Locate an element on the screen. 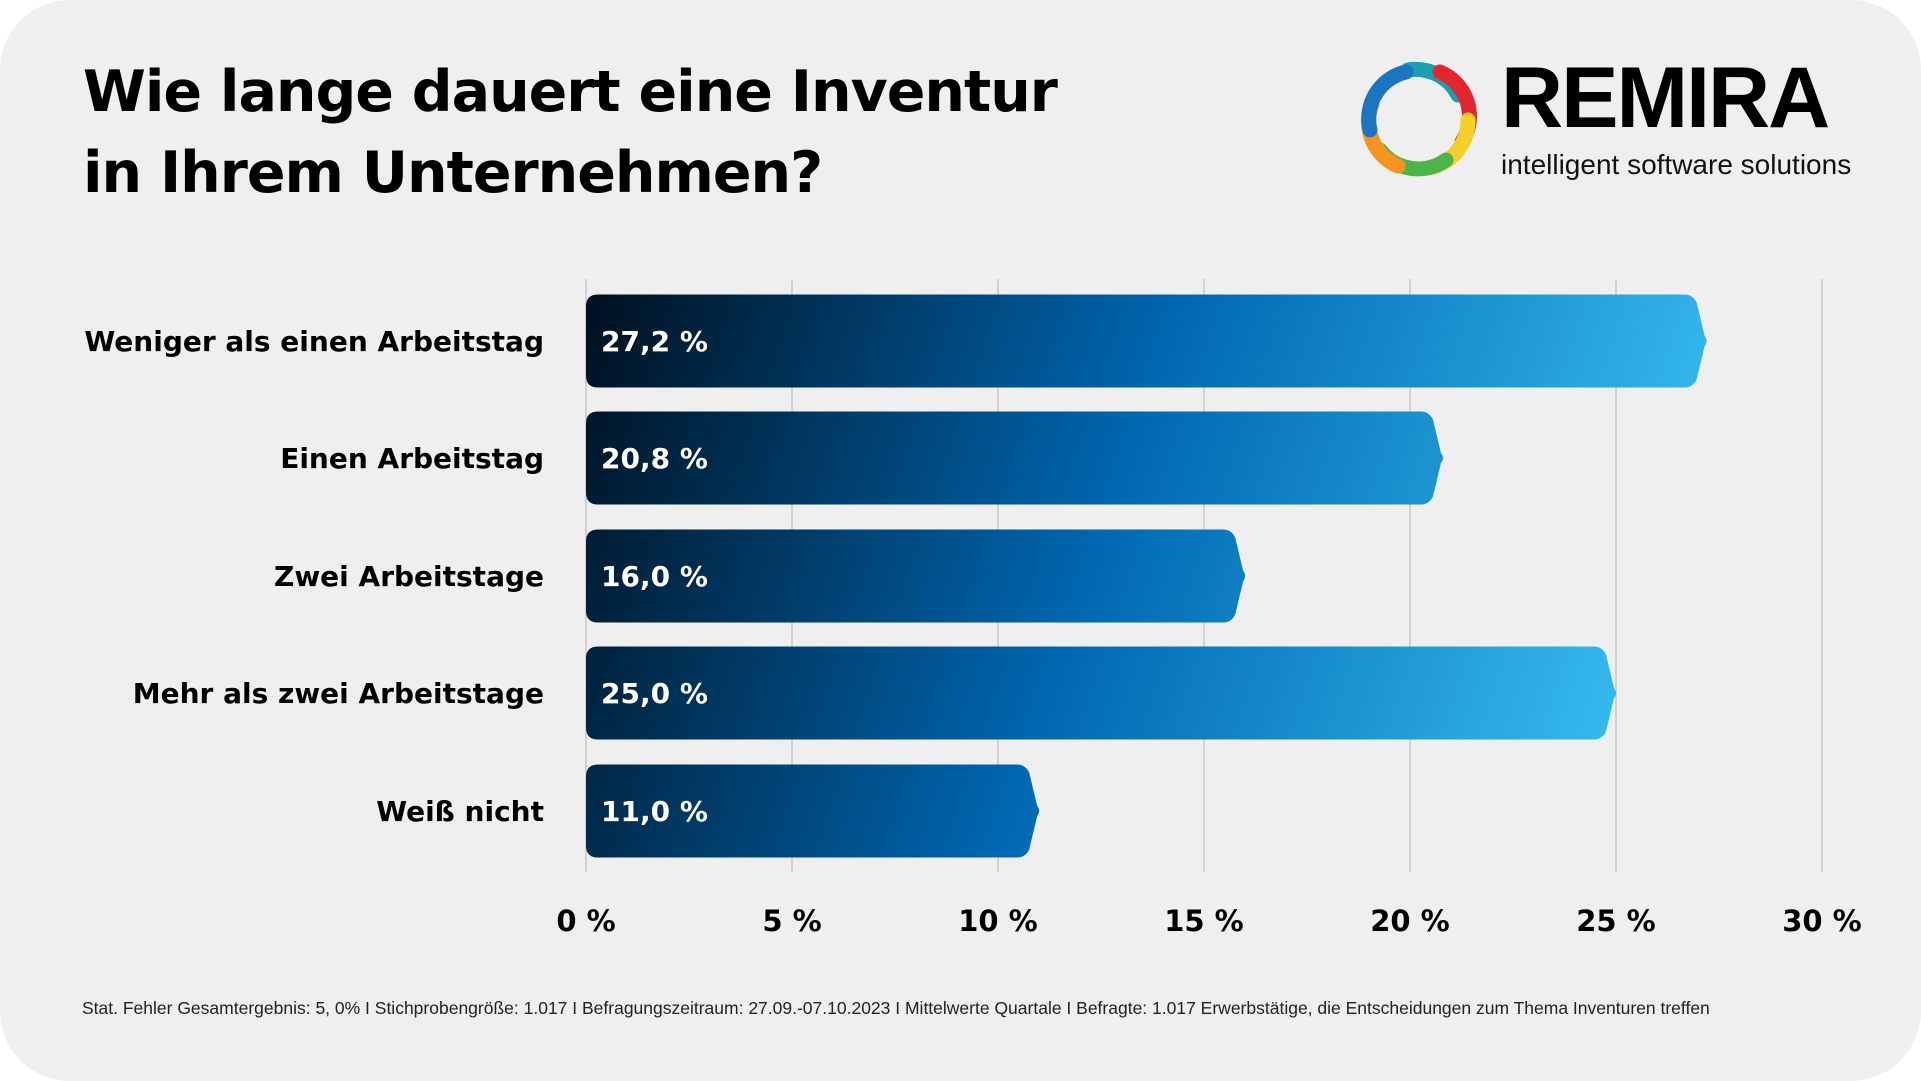 This screenshot has width=1921, height=1081. x-tick-label: 15 % is located at coordinates (1204, 921).